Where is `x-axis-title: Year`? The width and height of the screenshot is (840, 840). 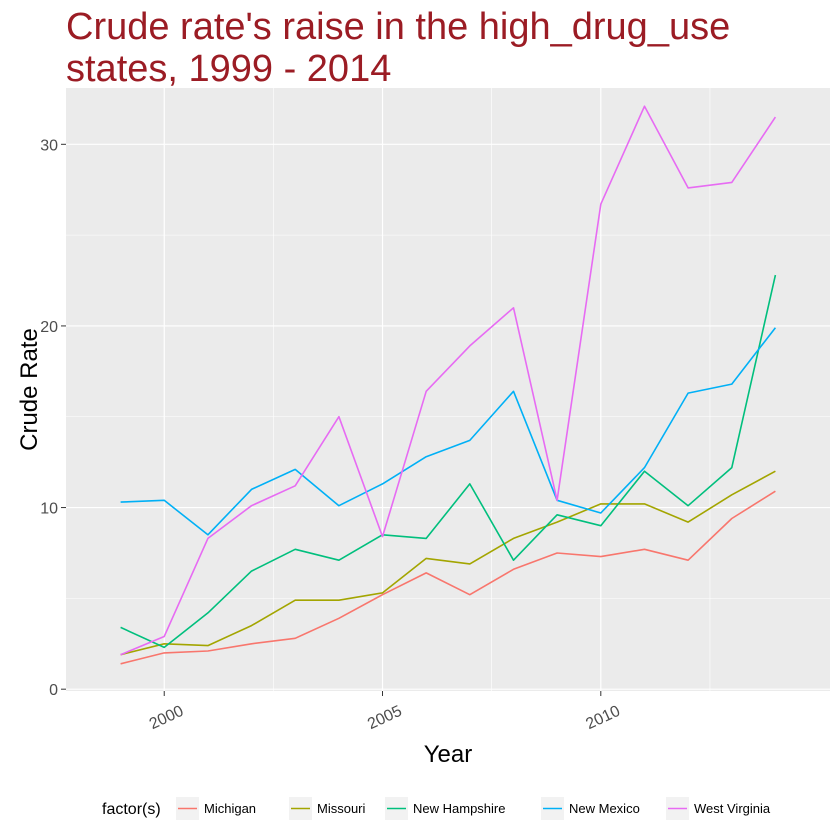 x-axis-title: Year is located at coordinates (448, 754).